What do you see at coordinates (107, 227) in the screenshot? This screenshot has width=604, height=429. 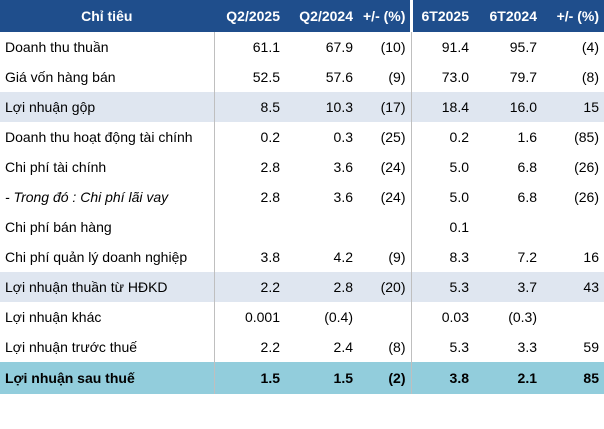 I see `row-label: Chi phí bán hàng` at bounding box center [107, 227].